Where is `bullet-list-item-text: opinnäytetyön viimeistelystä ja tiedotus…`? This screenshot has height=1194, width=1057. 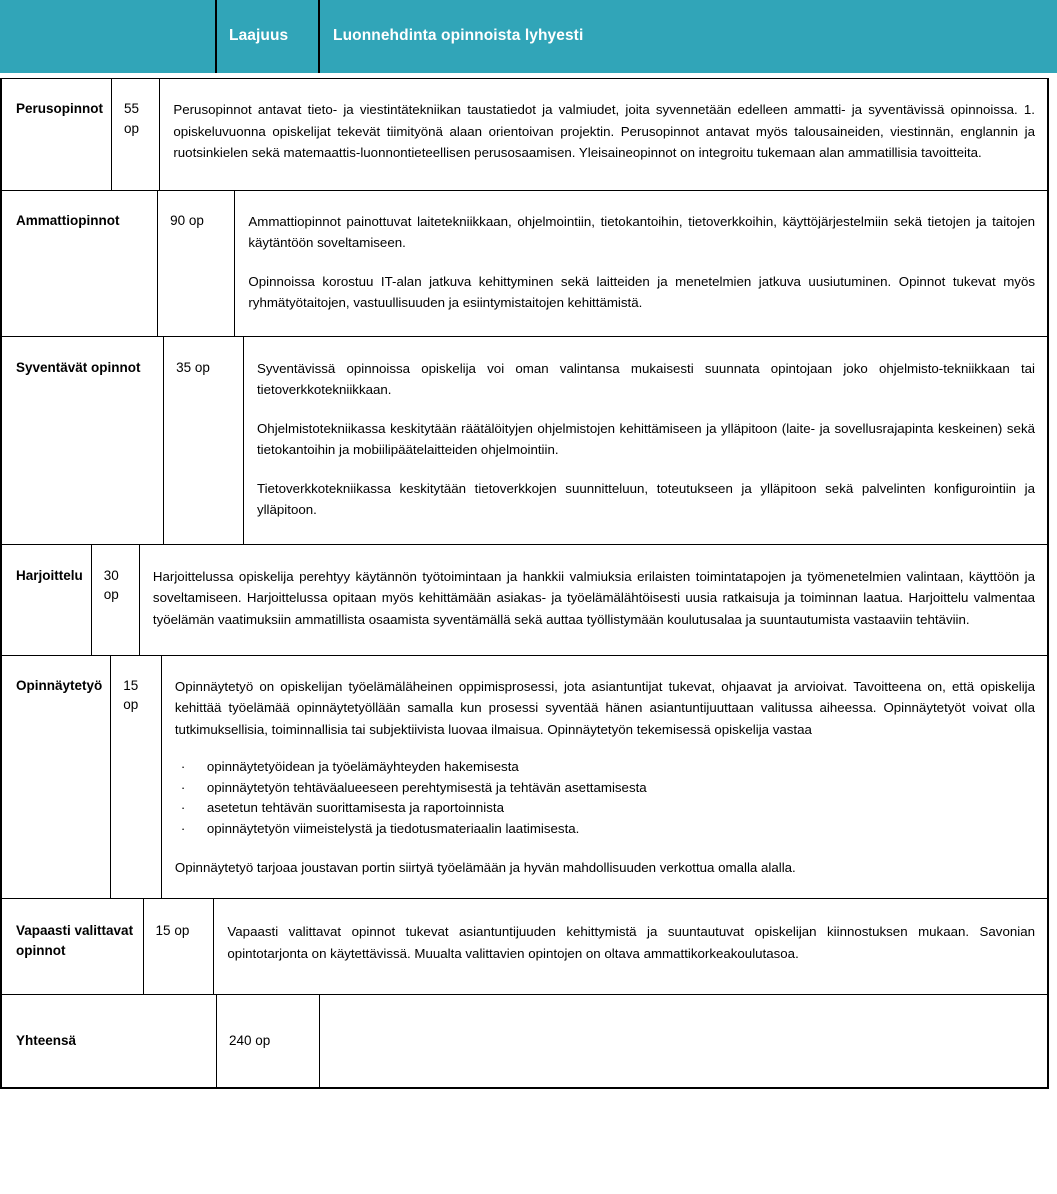 bullet-list-item-text: opinnäytetyön viimeistelystä ja tiedotus… is located at coordinates (393, 828).